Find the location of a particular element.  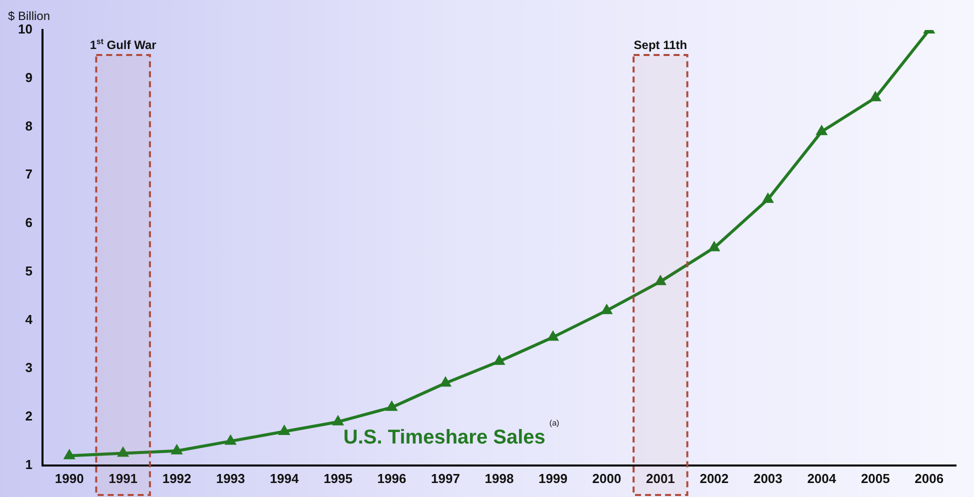

x-tick-label: 1995 is located at coordinates (338, 478).